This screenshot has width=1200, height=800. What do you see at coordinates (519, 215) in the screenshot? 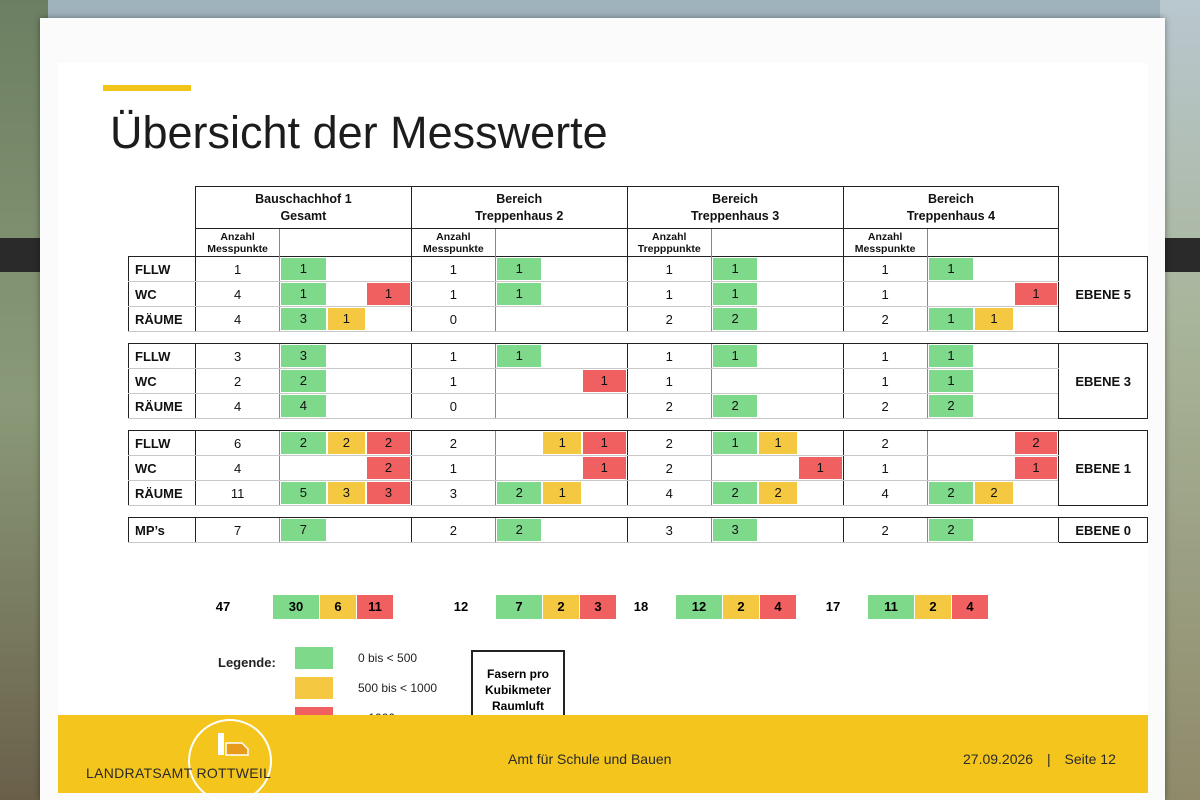
I see `group-header-line2: Treppenhaus 2` at bounding box center [519, 215].